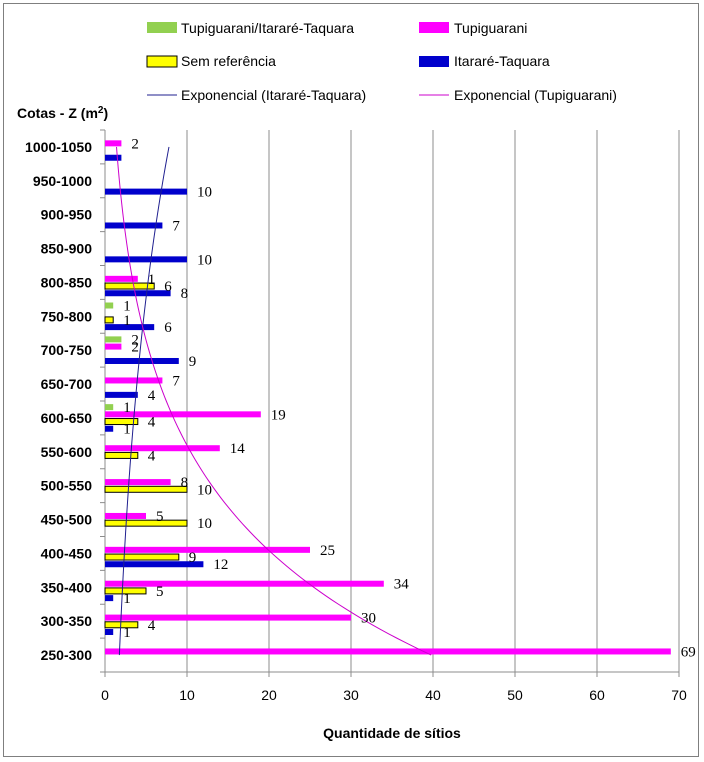 This screenshot has height=762, width=704. I want to click on x-tick-label: 10, so click(187, 695).